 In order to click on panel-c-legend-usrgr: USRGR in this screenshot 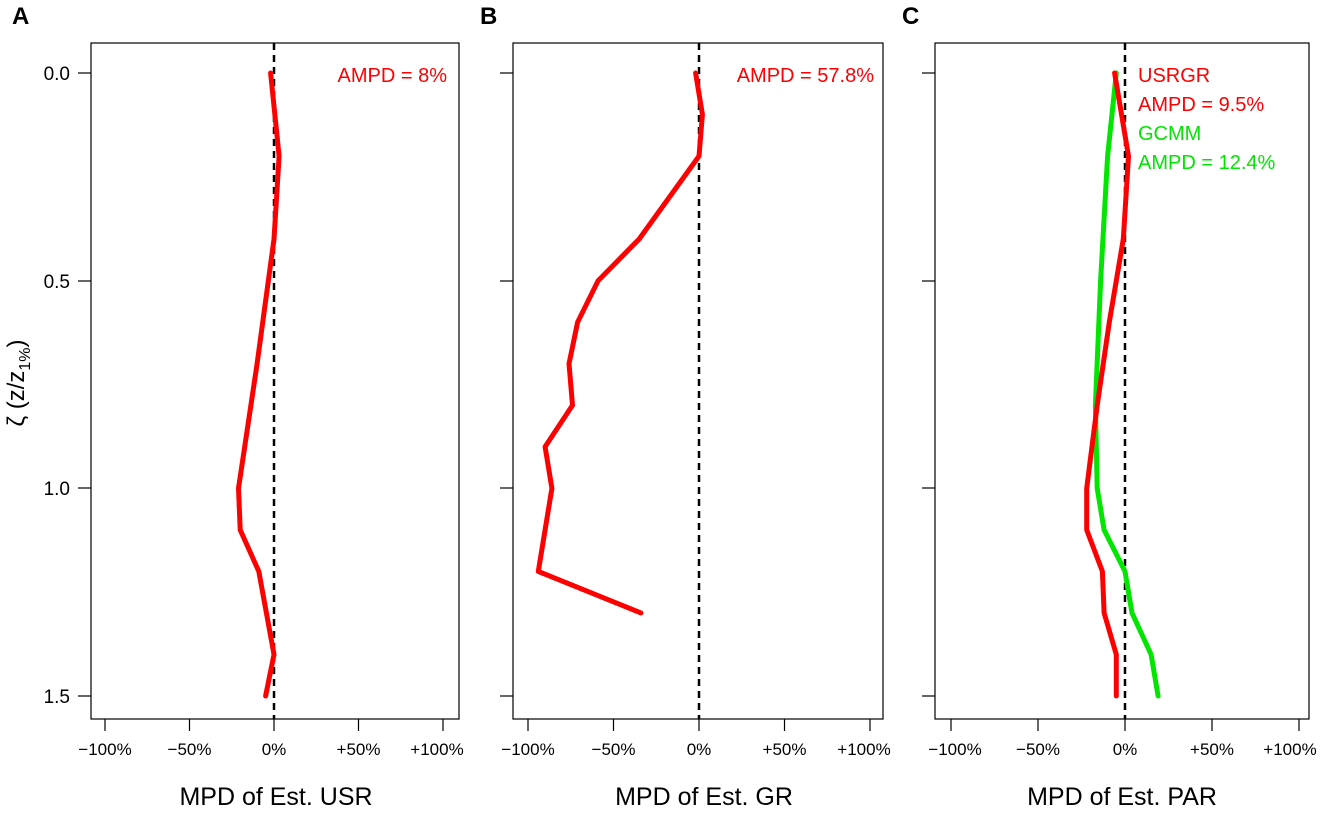, I will do `click(1174, 76)`.